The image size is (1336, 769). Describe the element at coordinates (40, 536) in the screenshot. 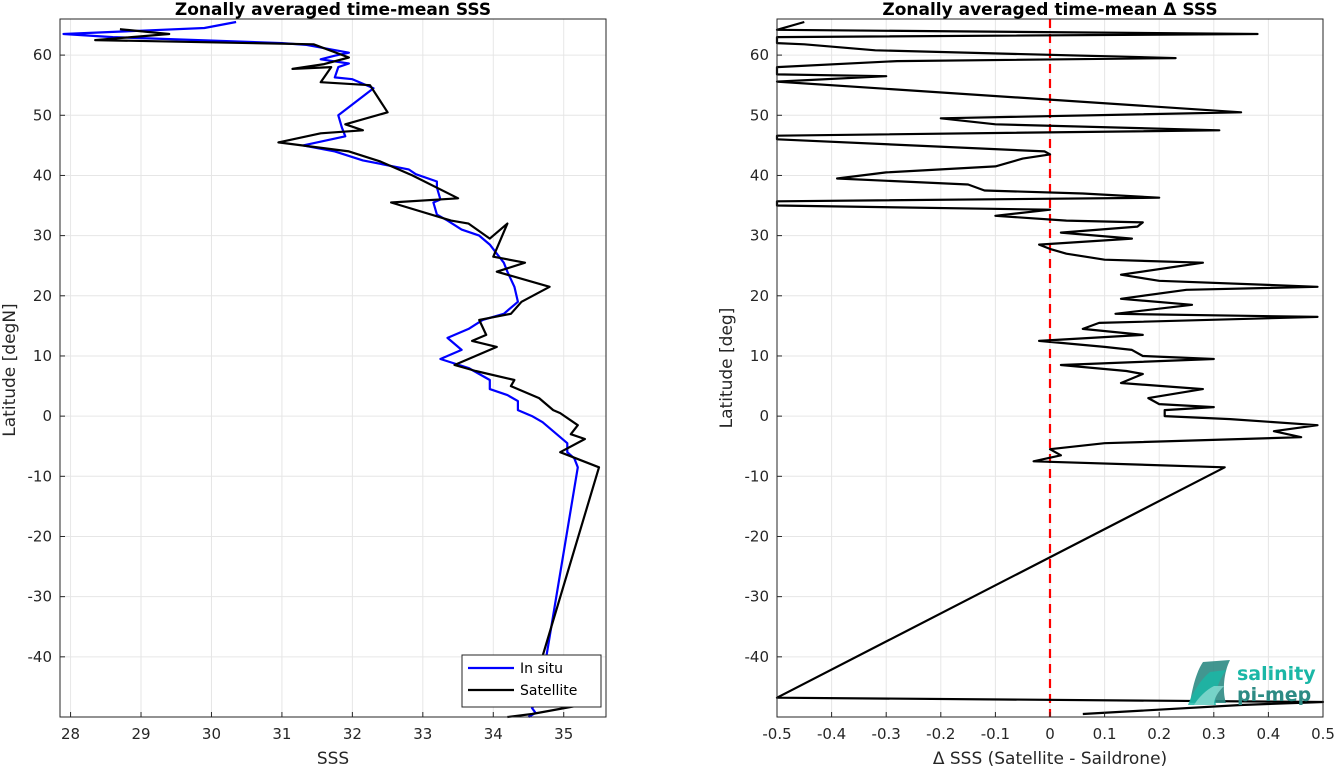

I see `left-y-tick-label: -20` at that location.